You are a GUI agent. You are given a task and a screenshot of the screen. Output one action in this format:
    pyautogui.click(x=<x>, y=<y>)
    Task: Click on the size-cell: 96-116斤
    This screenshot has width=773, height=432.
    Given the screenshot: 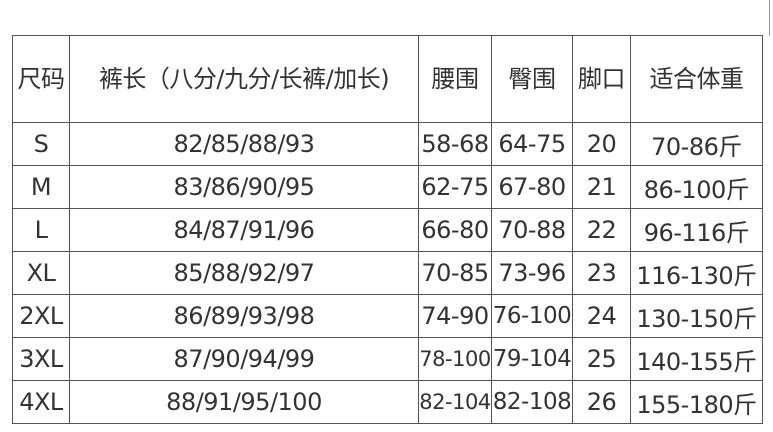 What is the action you would take?
    pyautogui.click(x=696, y=230)
    